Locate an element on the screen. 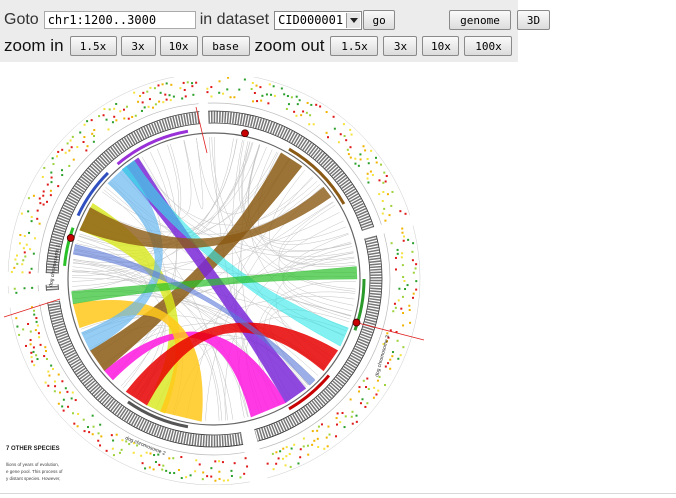 This screenshot has height=498, width=676. location-input is located at coordinates (119, 20).